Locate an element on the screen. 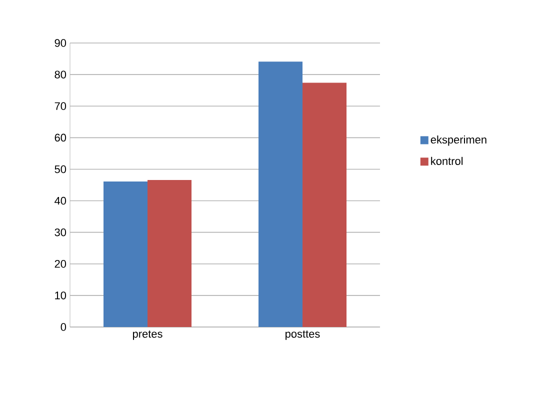 The height and width of the screenshot is (400, 555). y-tick-label: 90 is located at coordinates (60, 43).